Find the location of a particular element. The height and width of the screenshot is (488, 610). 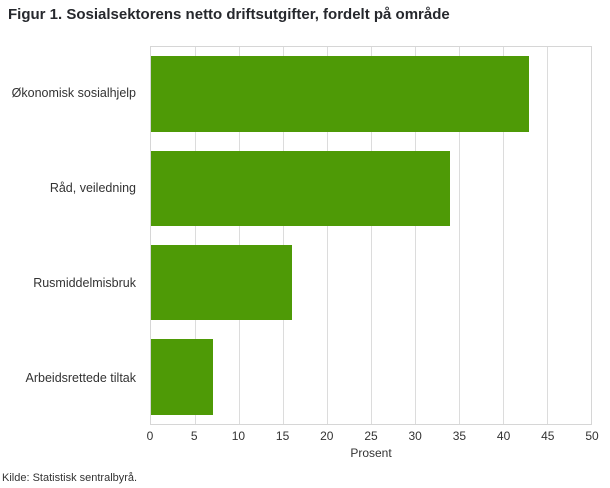

x-tick-label: 5 is located at coordinates (194, 436).